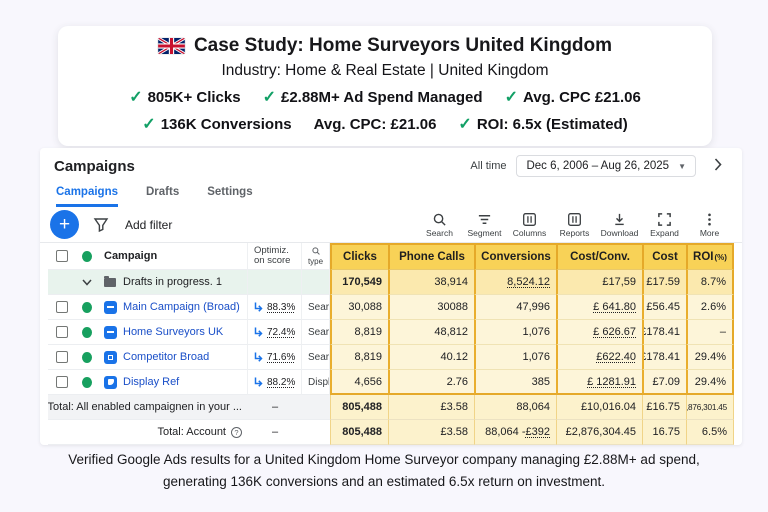 The width and height of the screenshot is (768, 512). I want to click on column-header-roi: ROI (%), so click(710, 256).